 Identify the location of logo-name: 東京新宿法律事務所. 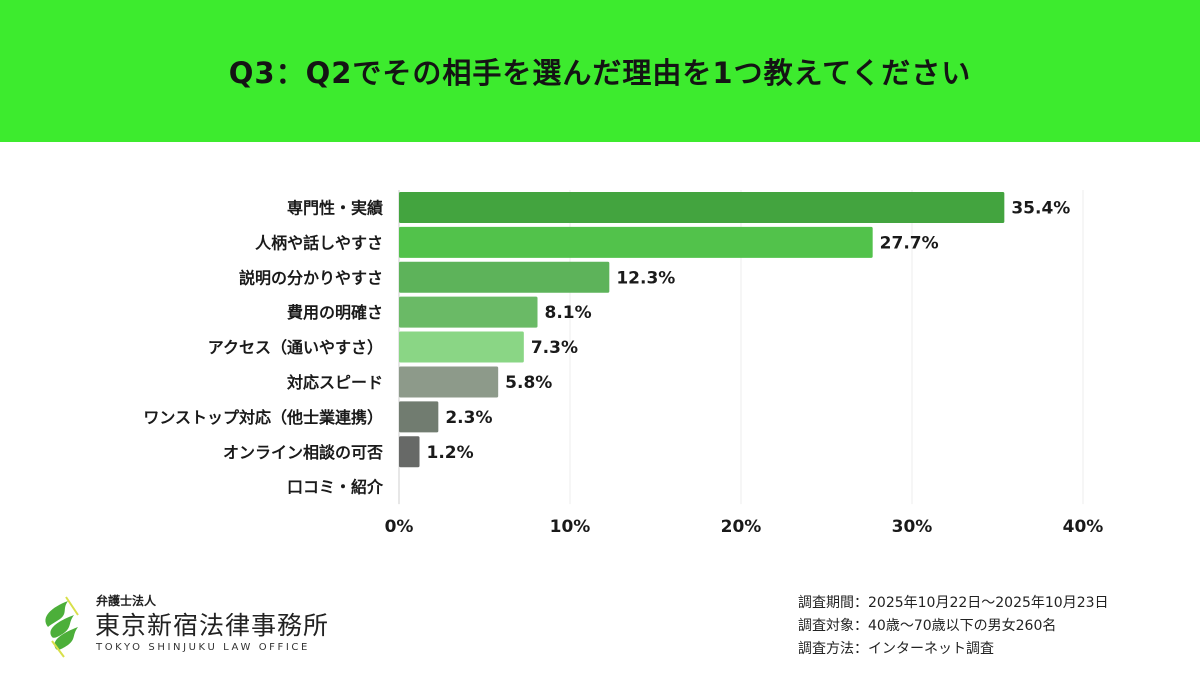
(212, 625).